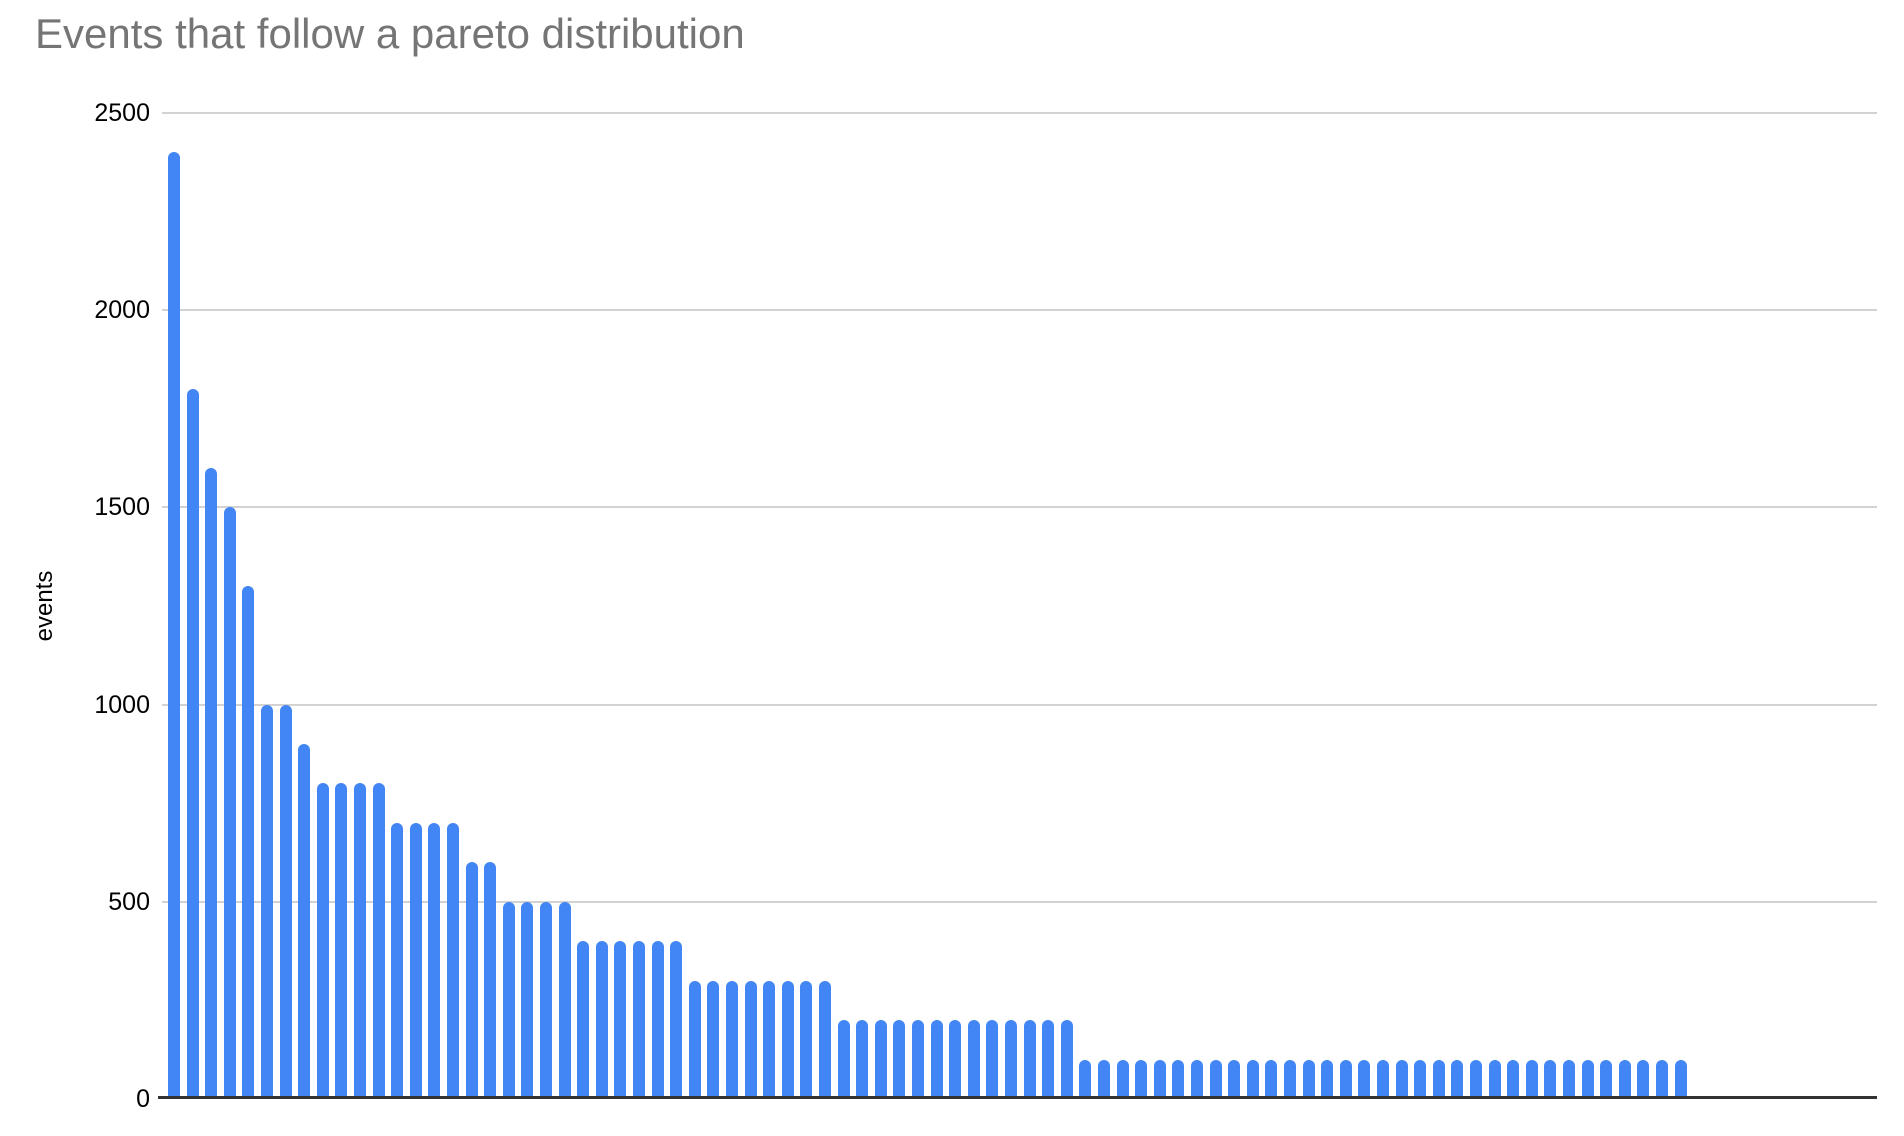  Describe the element at coordinates (390, 33) in the screenshot. I see `chart-title: Events that follow a pareto distribution` at that location.